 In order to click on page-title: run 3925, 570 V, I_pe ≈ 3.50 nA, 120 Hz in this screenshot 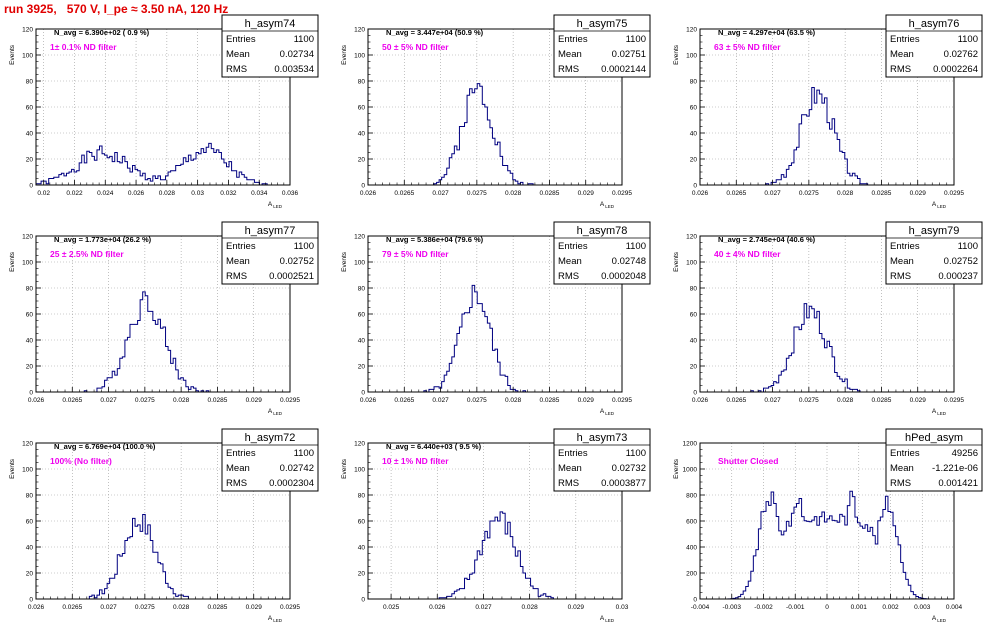, I will do `click(116, 9)`.